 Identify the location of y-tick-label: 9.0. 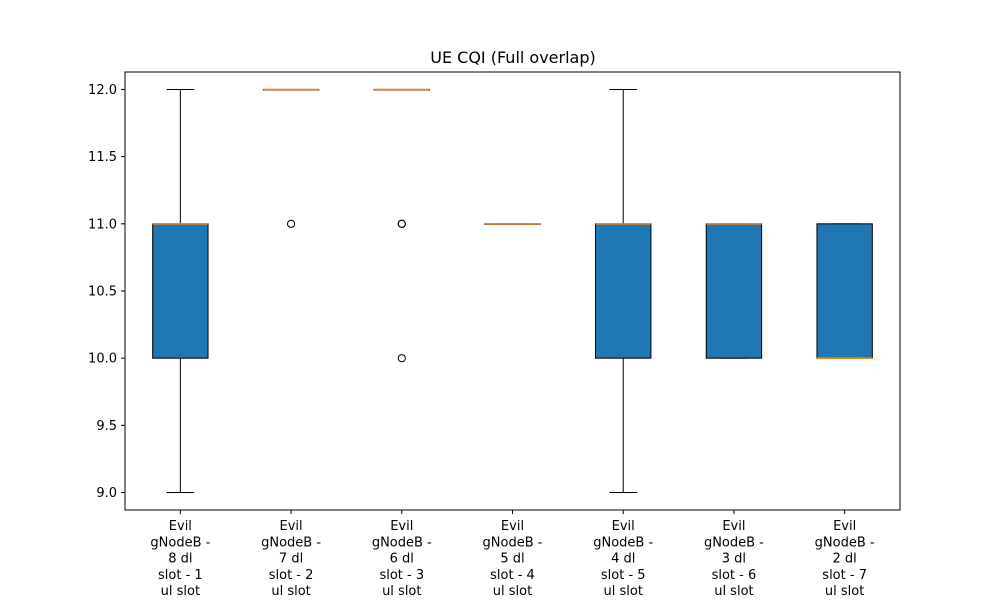
(106, 493).